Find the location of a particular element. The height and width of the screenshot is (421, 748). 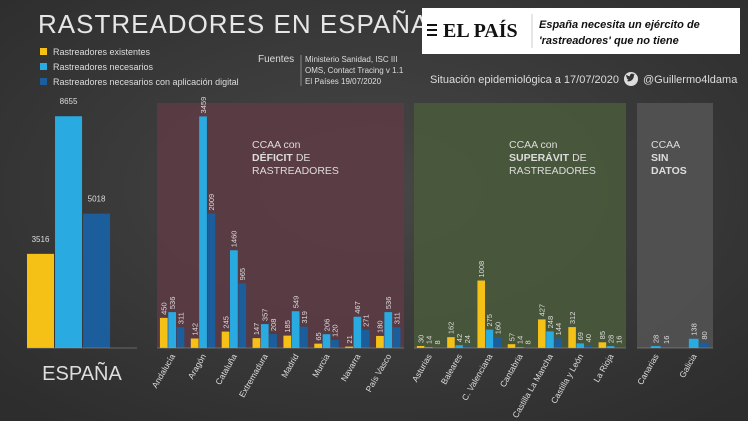

source-line: OMS, Contact Tracing v 1.1 is located at coordinates (354, 70).